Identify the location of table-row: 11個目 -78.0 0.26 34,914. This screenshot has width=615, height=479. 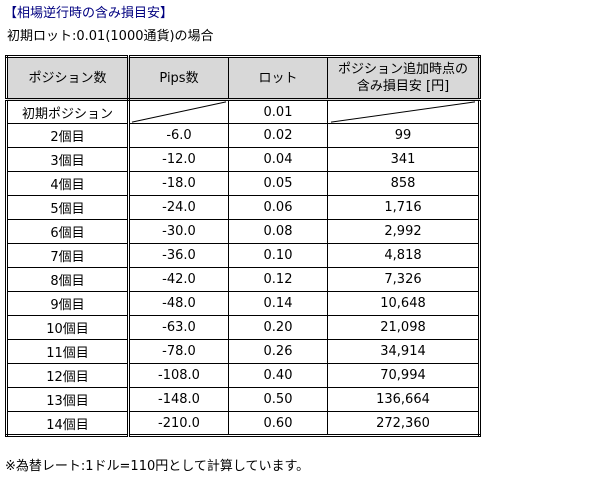
(243, 351).